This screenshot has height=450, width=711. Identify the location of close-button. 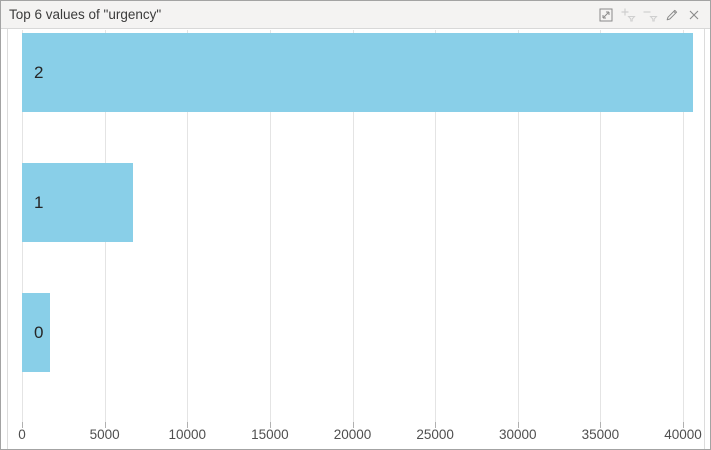
(694, 15).